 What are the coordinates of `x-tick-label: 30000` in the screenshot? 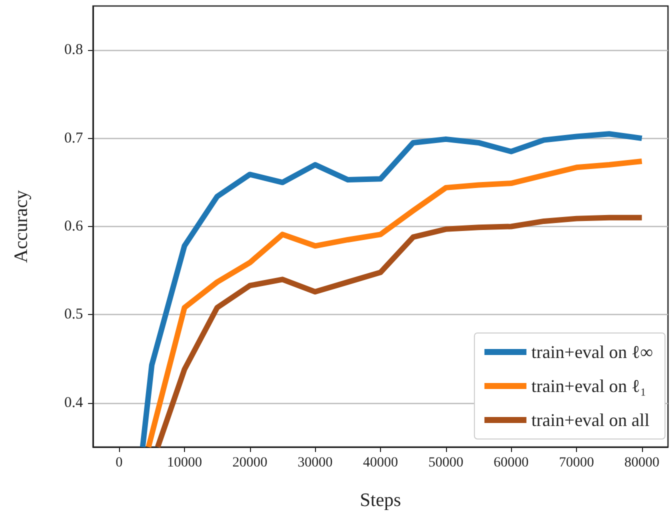 It's located at (315, 463).